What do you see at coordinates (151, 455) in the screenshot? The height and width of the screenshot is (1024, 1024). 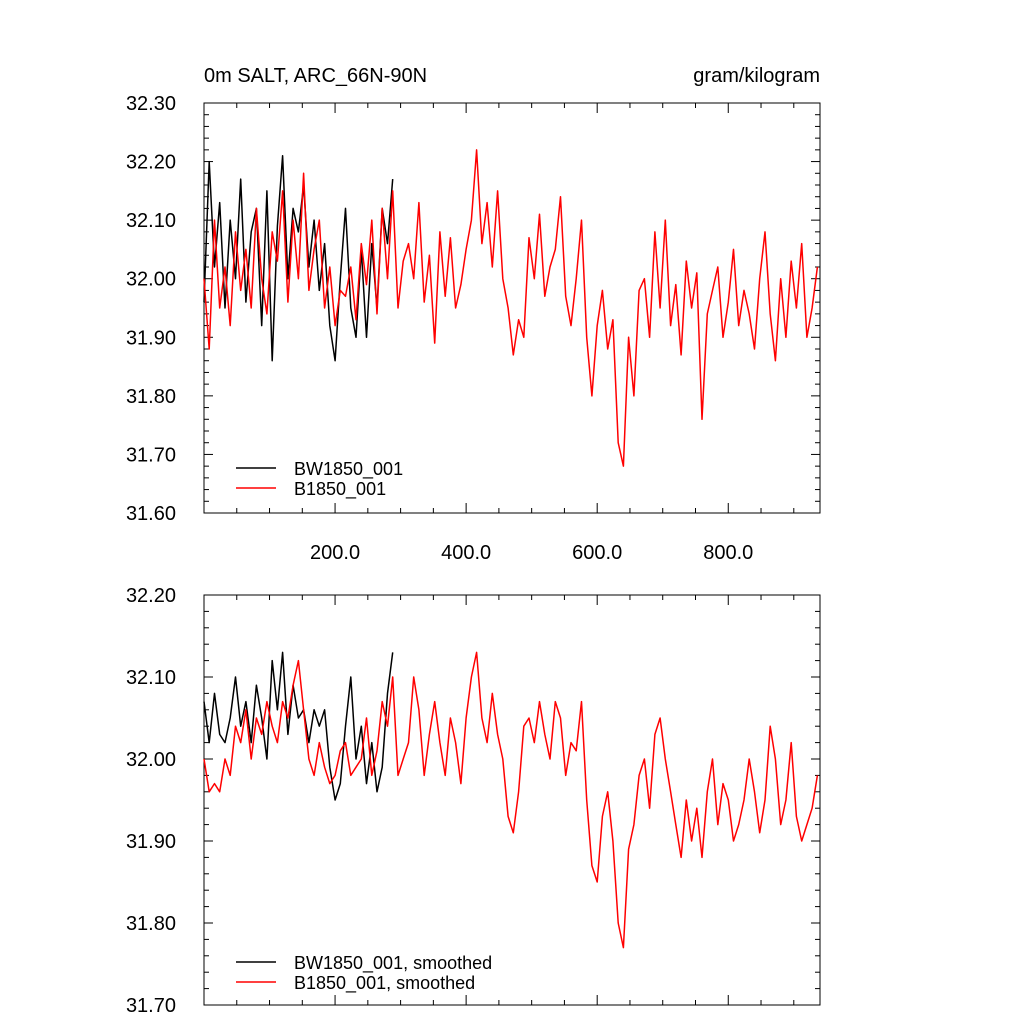 I see `top-y-tick-label: 31.70` at bounding box center [151, 455].